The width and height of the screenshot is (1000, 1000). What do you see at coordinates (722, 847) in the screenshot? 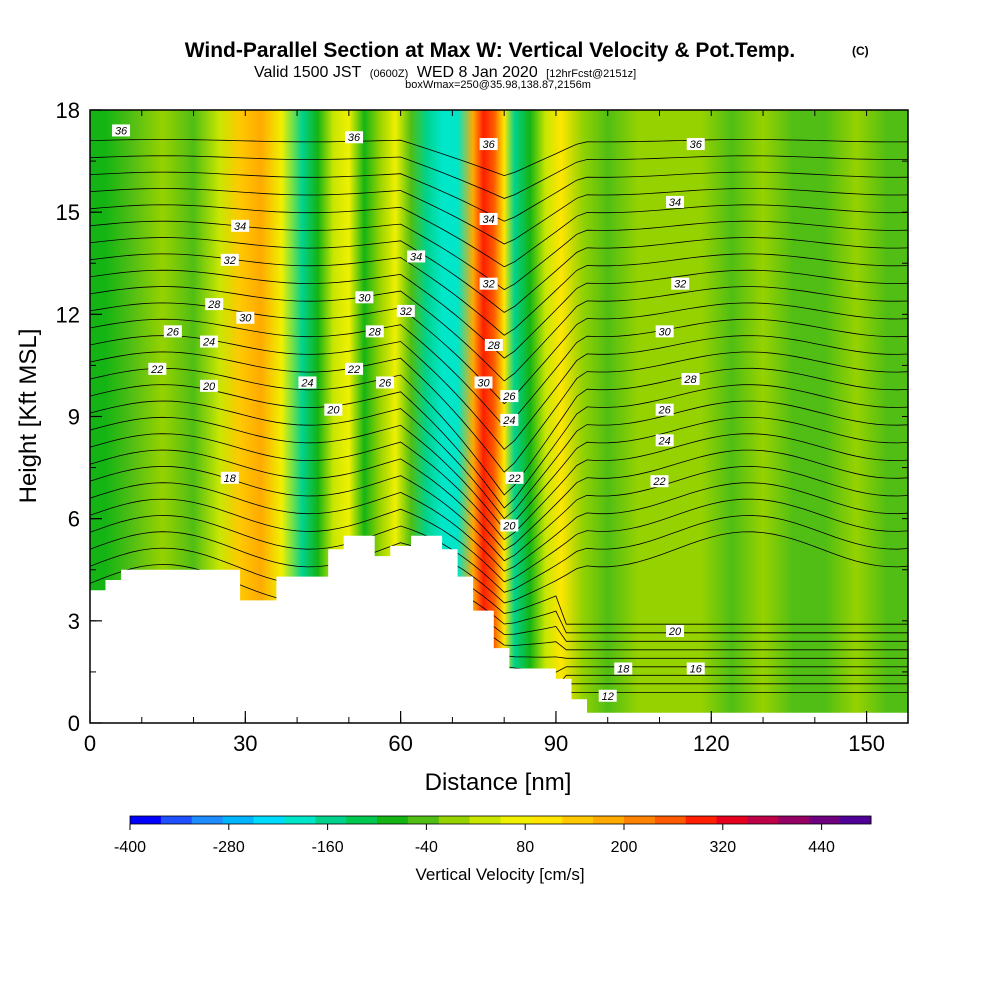
I see `colorbar-tick-label: 320` at bounding box center [722, 847].